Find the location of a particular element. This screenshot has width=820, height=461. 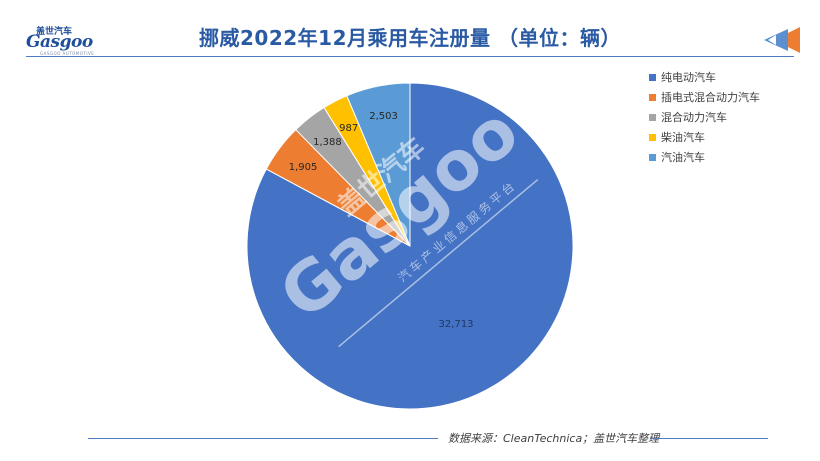

pie-data-label-5: 2,503 is located at coordinates (383, 116).